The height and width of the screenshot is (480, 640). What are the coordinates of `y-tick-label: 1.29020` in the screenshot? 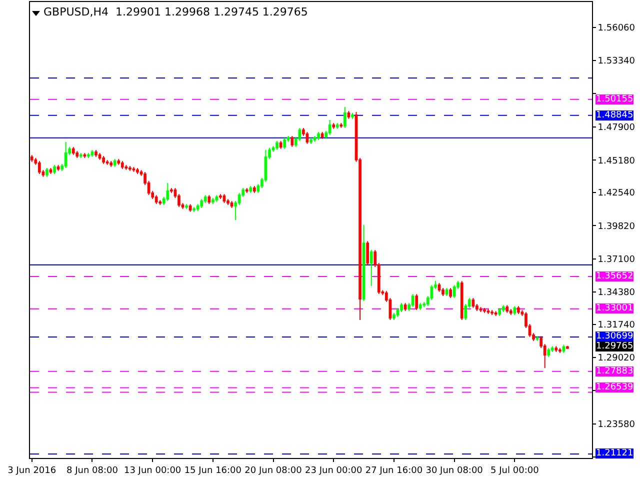 It's located at (617, 359).